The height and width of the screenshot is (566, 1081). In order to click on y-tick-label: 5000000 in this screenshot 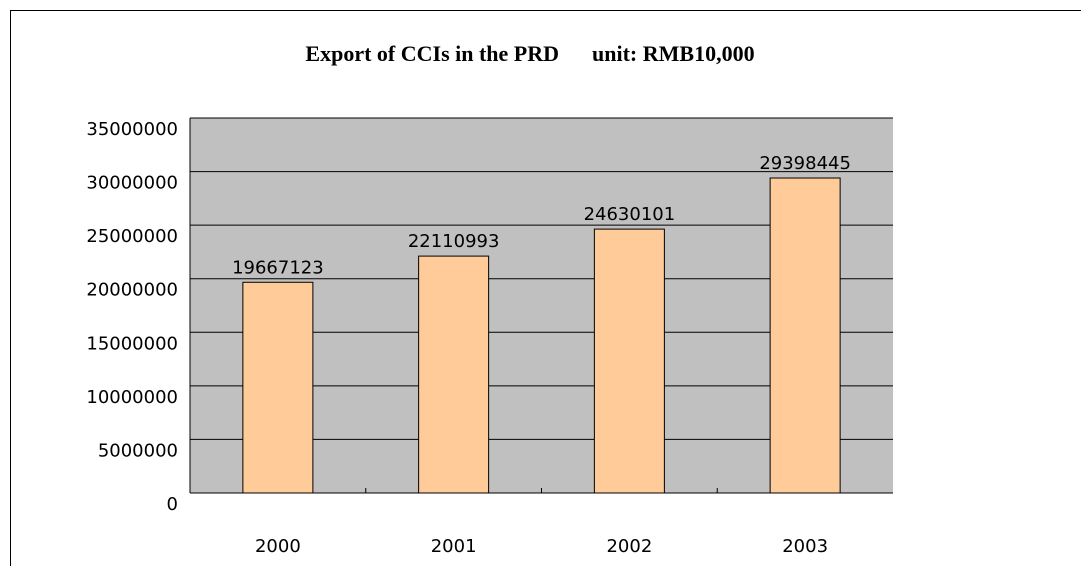, I will do `click(138, 450)`.